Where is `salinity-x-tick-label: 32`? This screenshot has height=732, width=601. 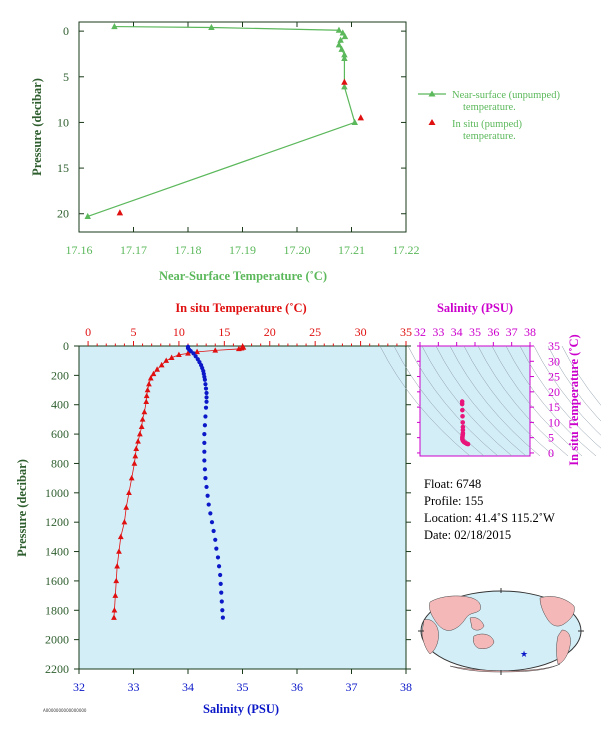 salinity-x-tick-label: 32 is located at coordinates (79, 687).